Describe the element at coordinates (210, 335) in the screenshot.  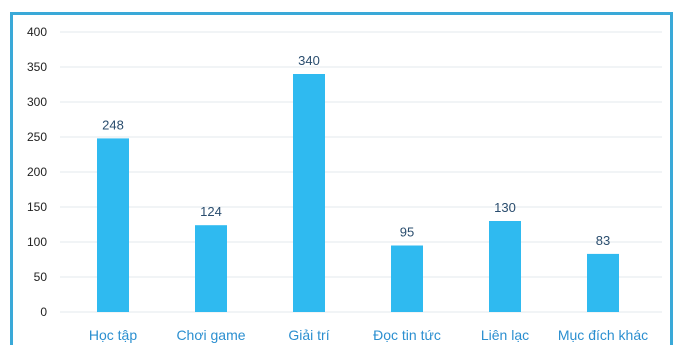
I see `category-label: Chơi game` at that location.